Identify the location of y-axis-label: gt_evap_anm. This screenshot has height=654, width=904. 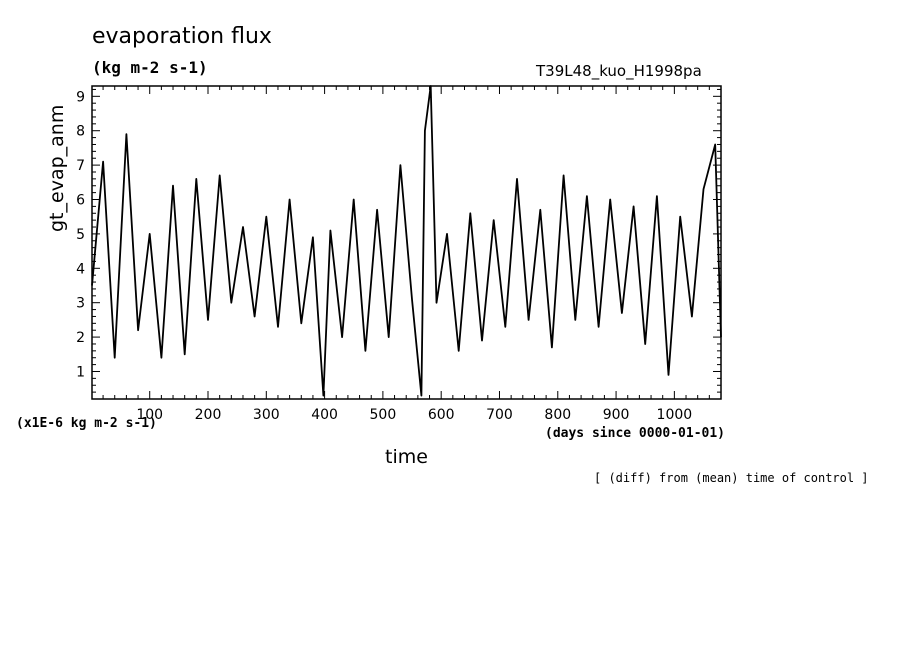
(57, 168).